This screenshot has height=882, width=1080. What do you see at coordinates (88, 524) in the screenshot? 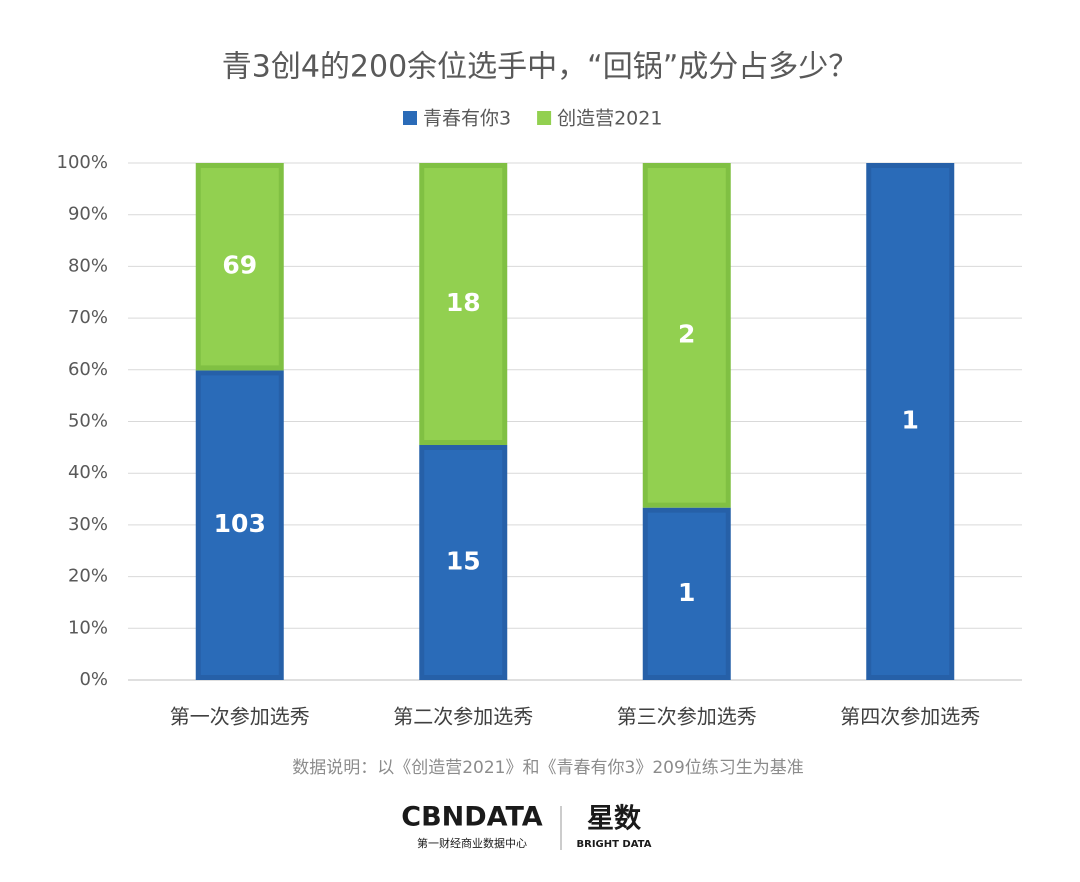
I see `y-tick-label: 30%` at bounding box center [88, 524].